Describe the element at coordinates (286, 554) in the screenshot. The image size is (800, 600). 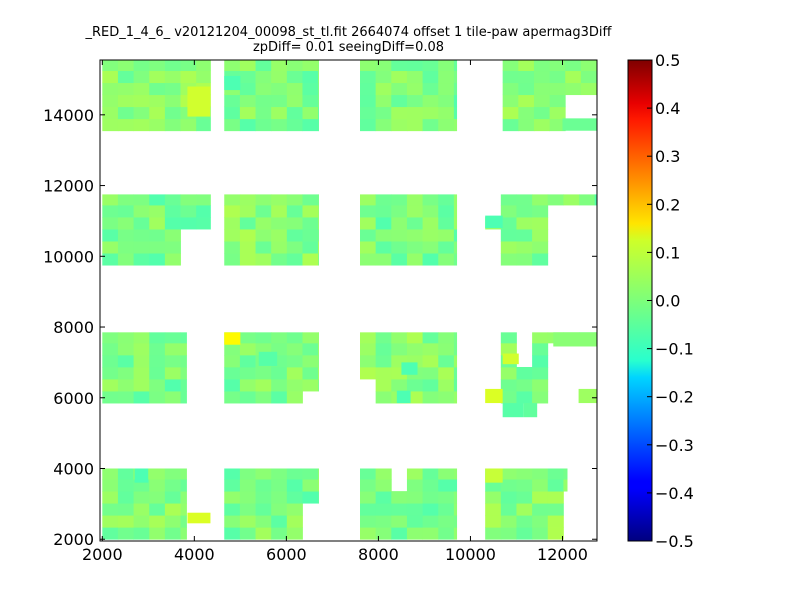
I see `x-tick-label: 6000` at that location.